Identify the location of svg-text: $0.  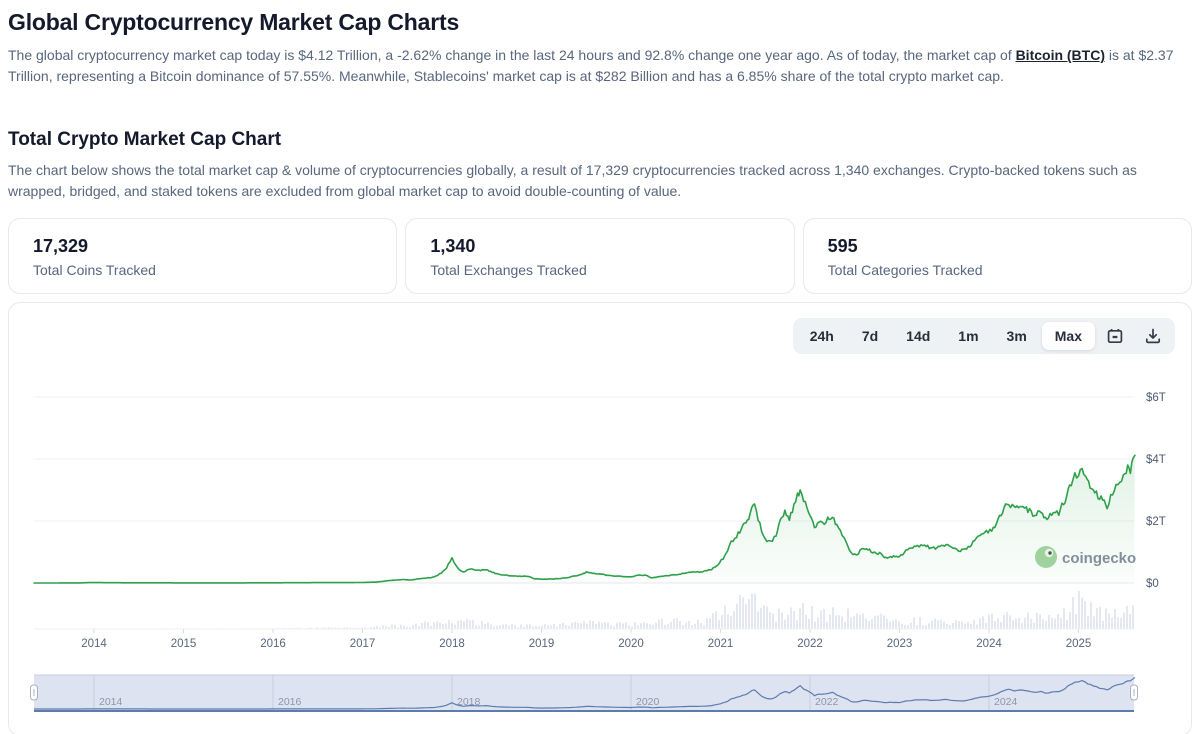
(1152, 584).